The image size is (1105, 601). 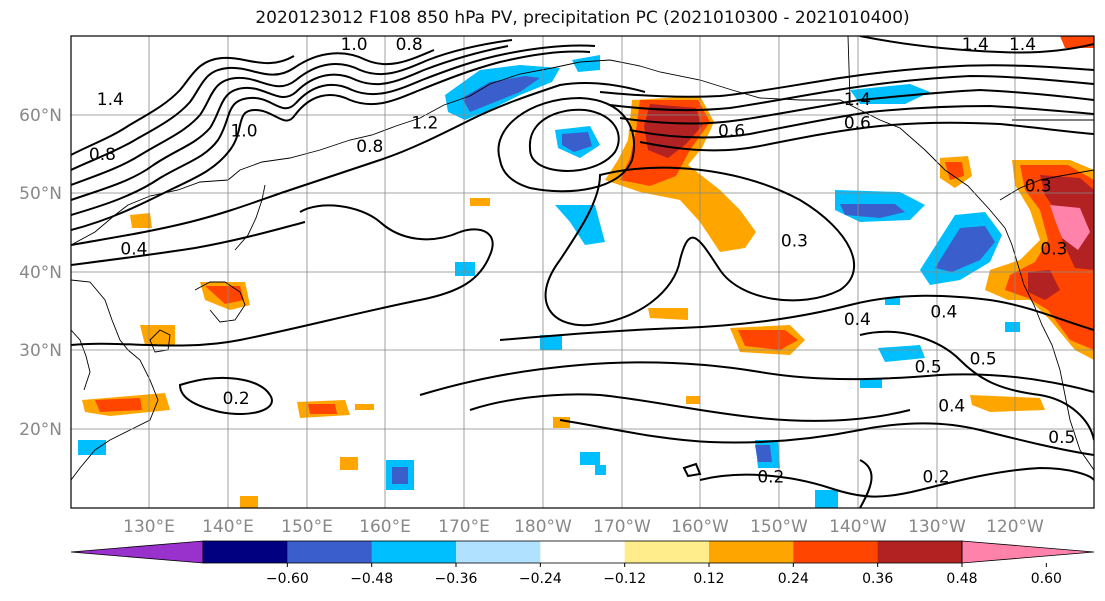 I want to click on colorbar-tick-label: −0.60, so click(x=287, y=579).